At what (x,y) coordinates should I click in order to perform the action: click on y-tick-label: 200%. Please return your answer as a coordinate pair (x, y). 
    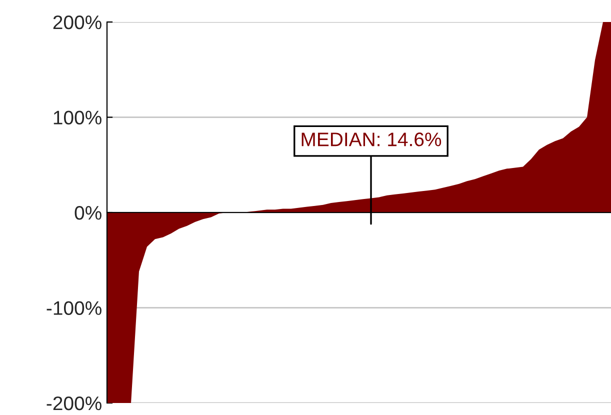
    Looking at the image, I should click on (77, 22).